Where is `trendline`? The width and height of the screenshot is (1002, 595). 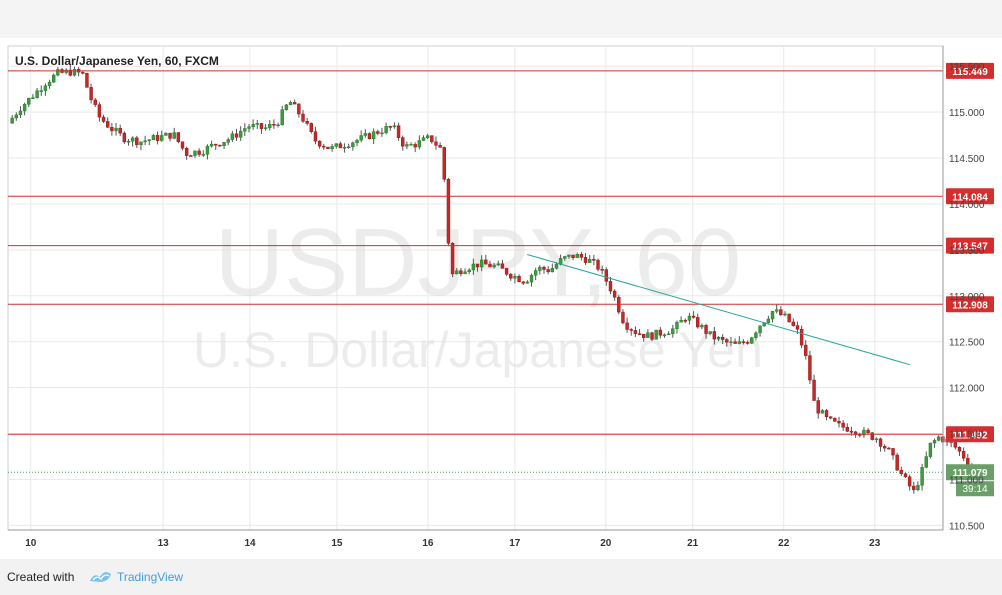 trendline is located at coordinates (719, 309).